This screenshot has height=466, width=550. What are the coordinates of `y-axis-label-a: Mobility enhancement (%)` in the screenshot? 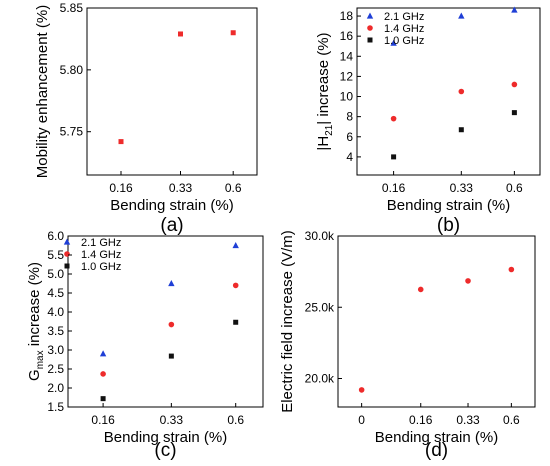 It's located at (42, 91).